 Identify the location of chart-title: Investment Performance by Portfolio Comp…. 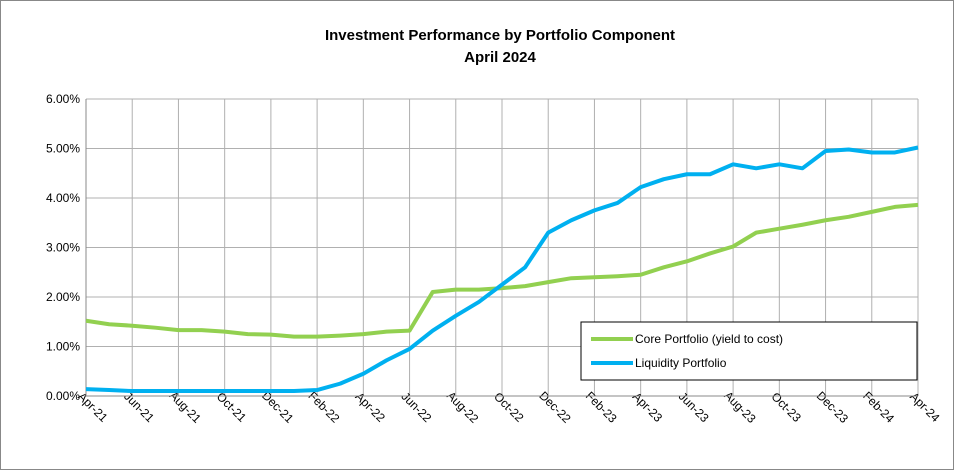
(500, 35).